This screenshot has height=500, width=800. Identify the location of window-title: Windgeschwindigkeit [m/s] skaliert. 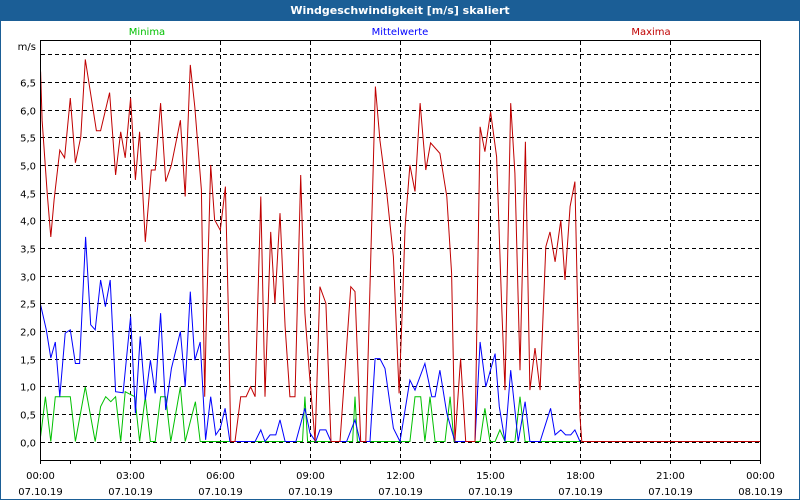
(400, 11).